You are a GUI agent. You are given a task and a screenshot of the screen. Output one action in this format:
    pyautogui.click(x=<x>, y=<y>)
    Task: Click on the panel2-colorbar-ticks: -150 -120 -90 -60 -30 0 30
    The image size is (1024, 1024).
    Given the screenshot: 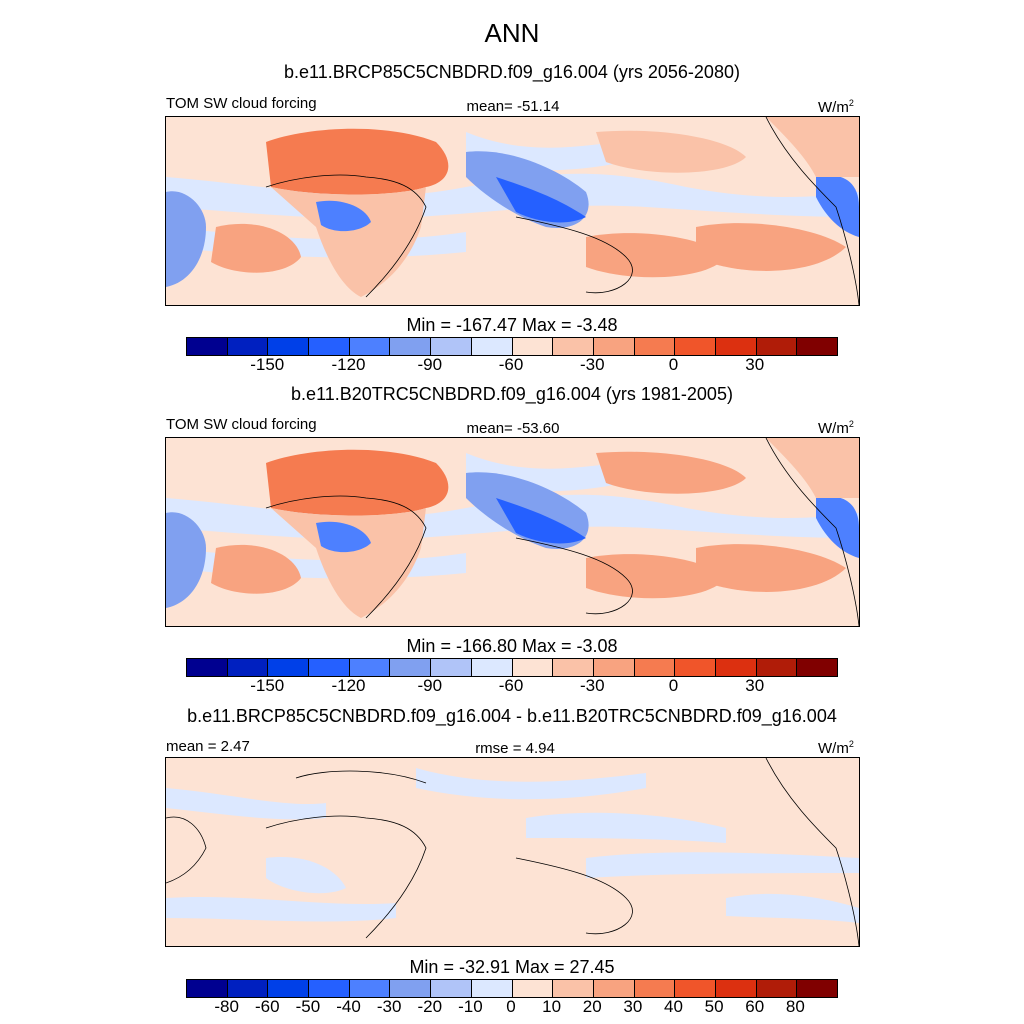 What is the action you would take?
    pyautogui.click(x=511, y=687)
    